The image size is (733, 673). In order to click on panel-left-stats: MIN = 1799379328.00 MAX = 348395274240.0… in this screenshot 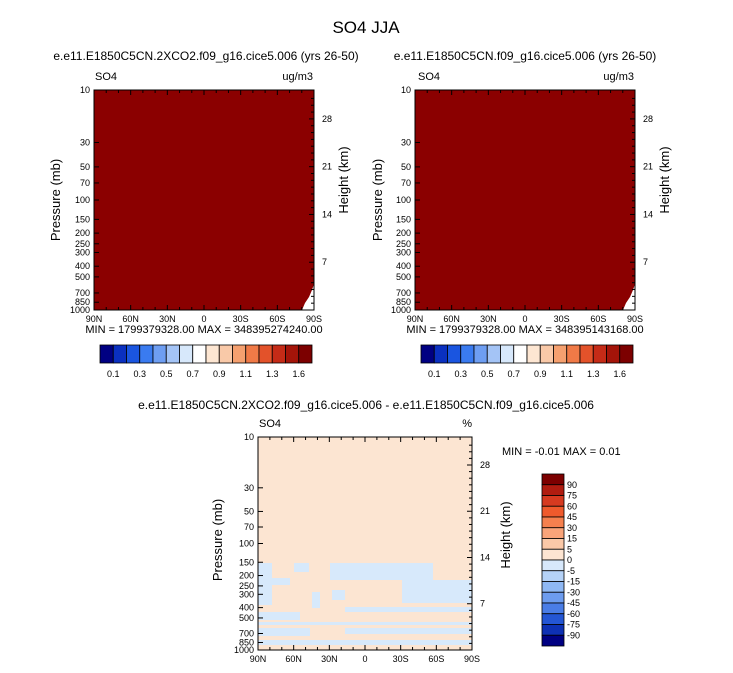, I will do `click(203, 330)`.